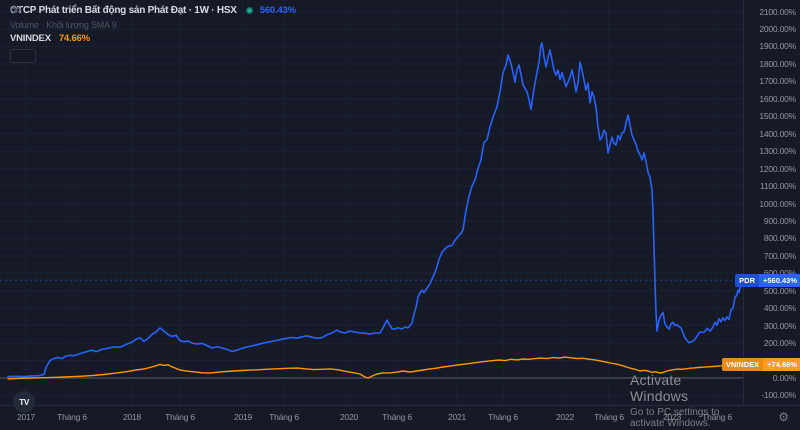 Image resolution: width=800 pixels, height=430 pixels. I want to click on y-axis-label: 600.00%, so click(780, 273).